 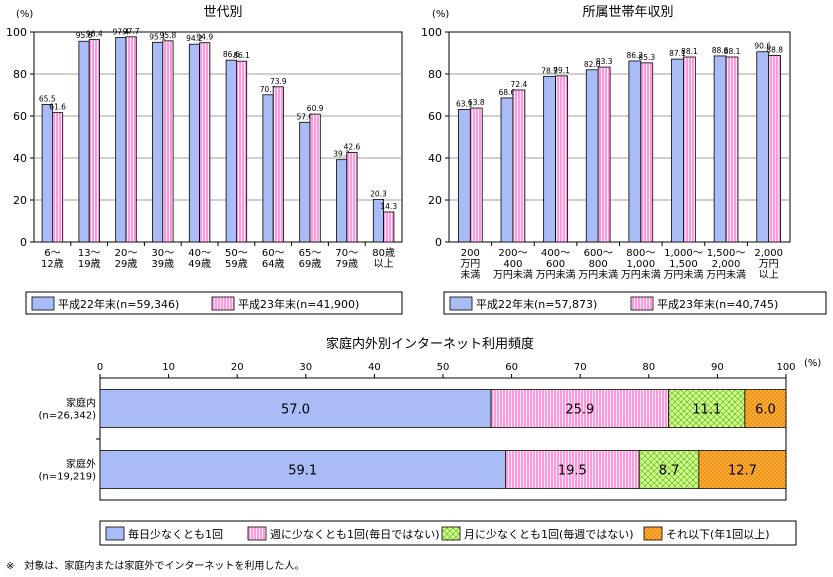 What do you see at coordinates (785, 367) in the screenshot?
I see `x-tick-label: 100` at bounding box center [785, 367].